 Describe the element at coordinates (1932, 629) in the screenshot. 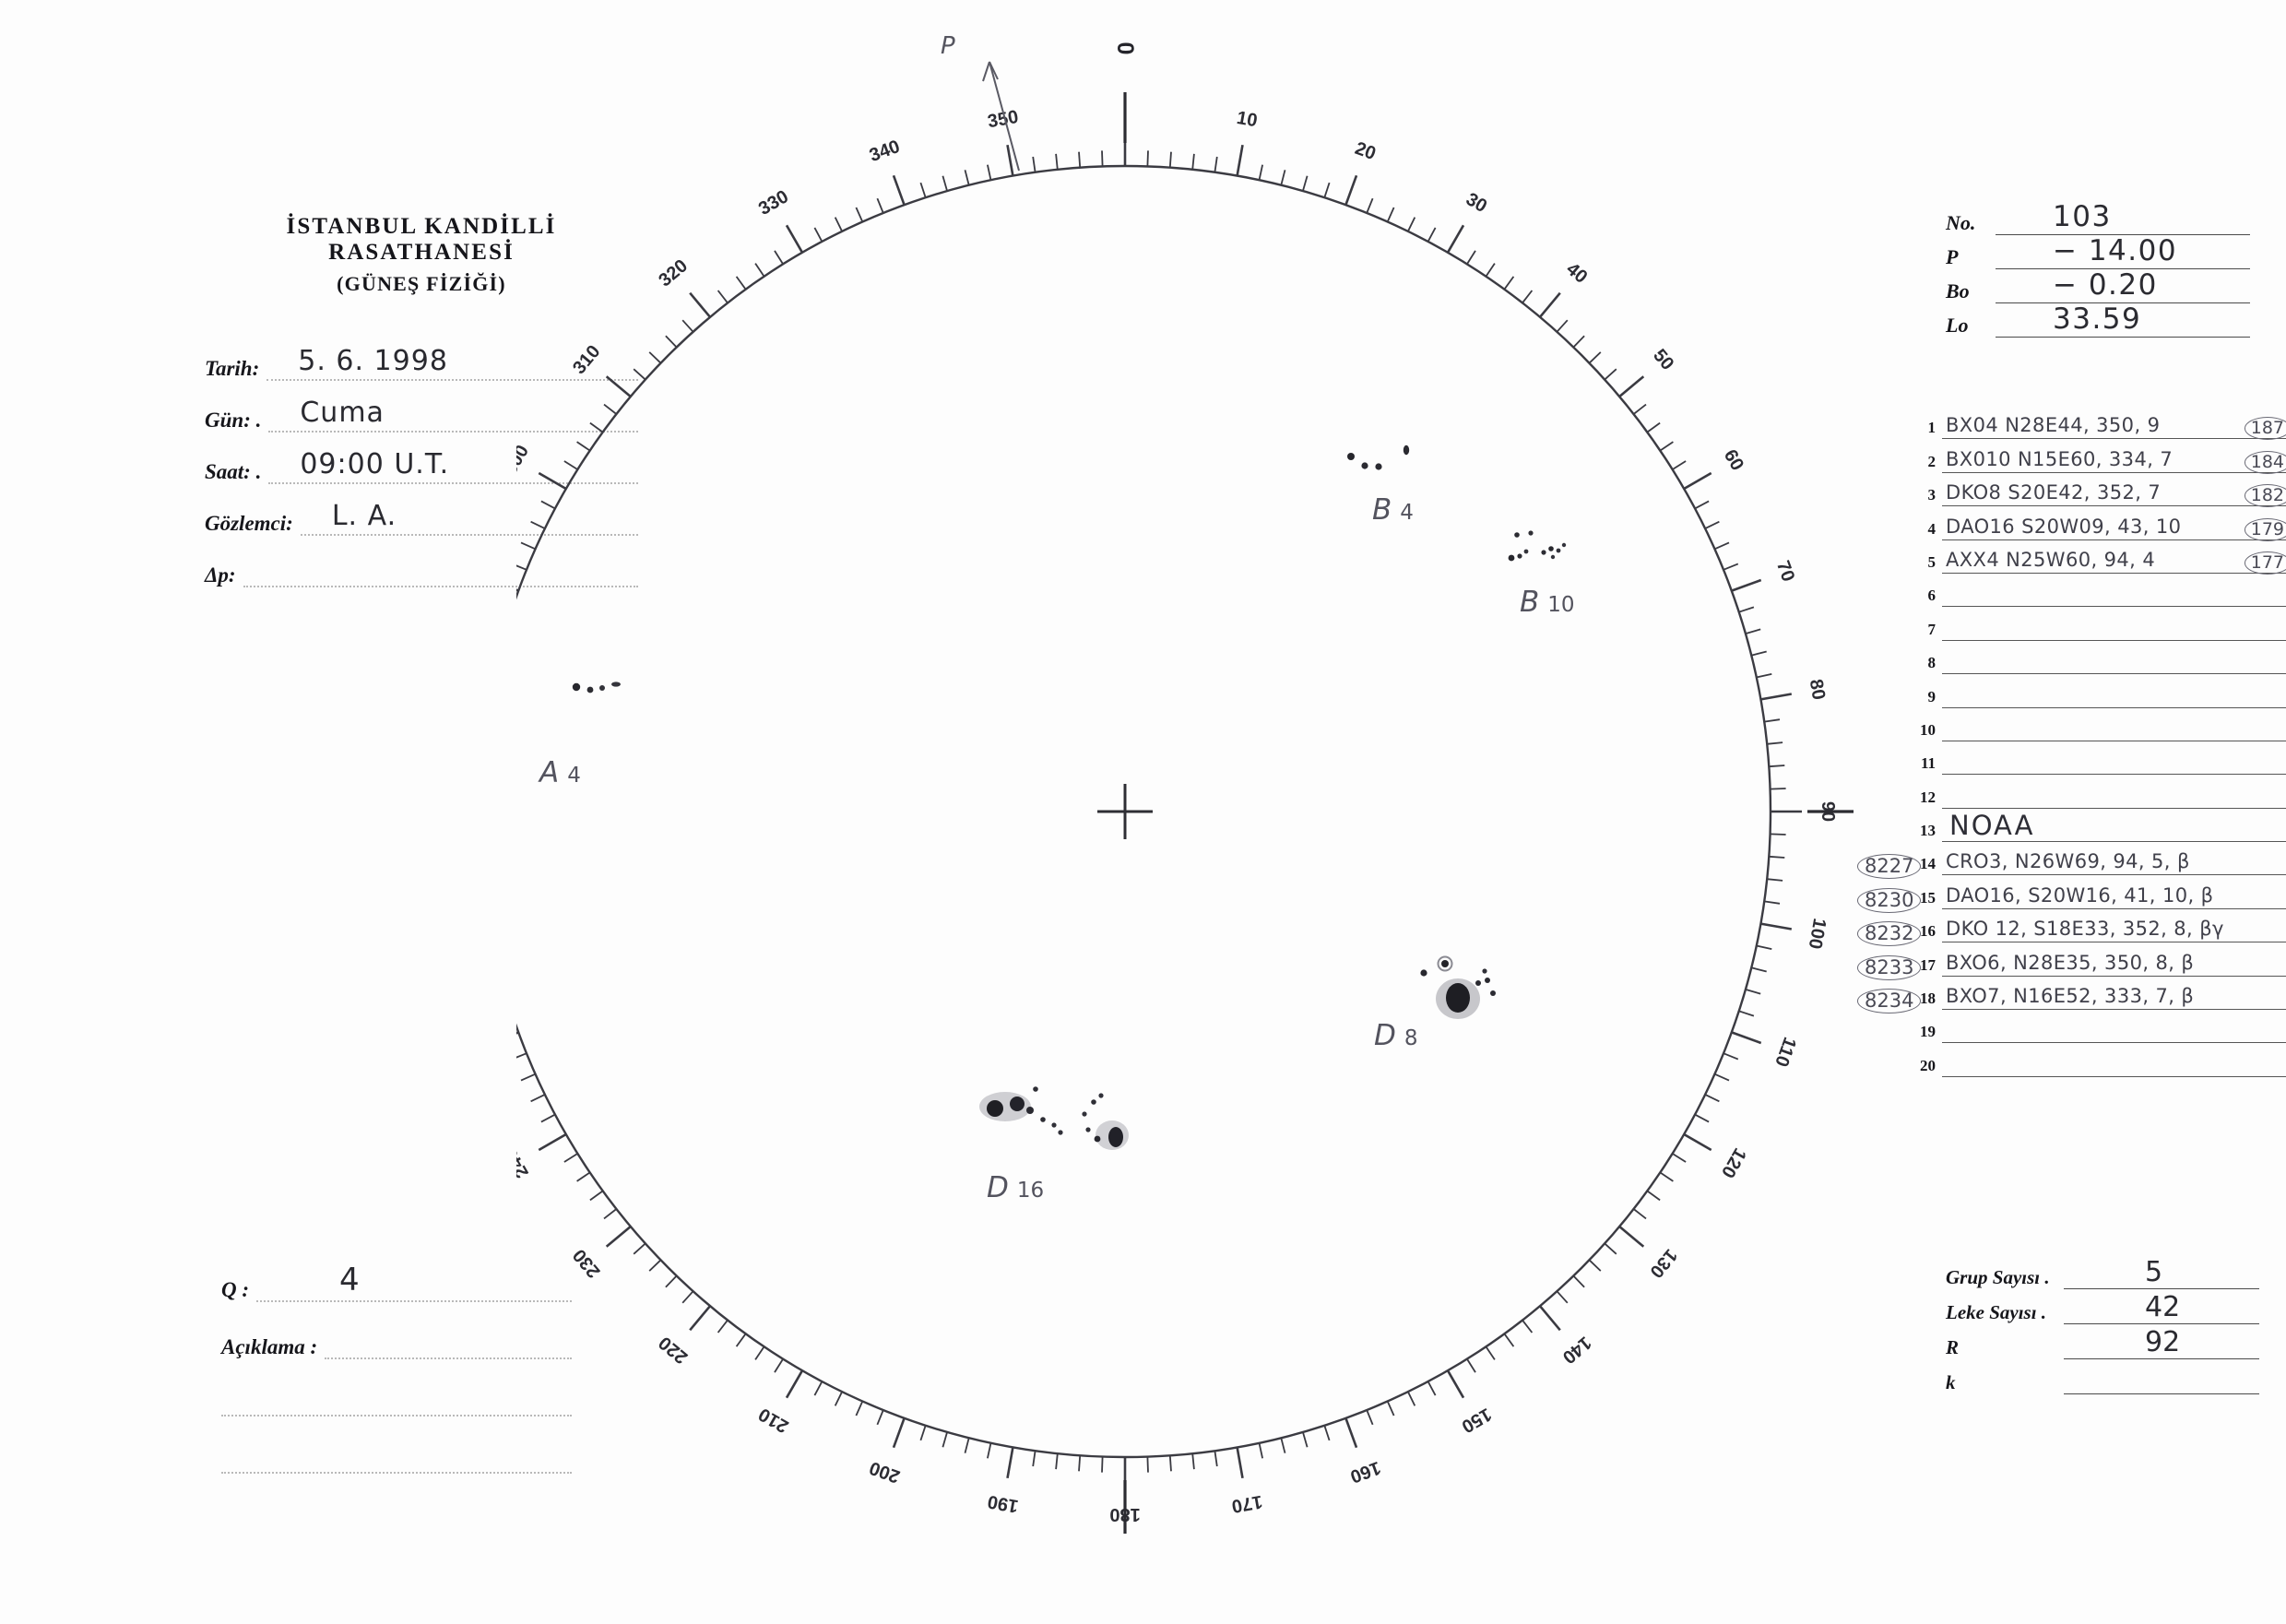

I see `entry-number: 7` at that location.